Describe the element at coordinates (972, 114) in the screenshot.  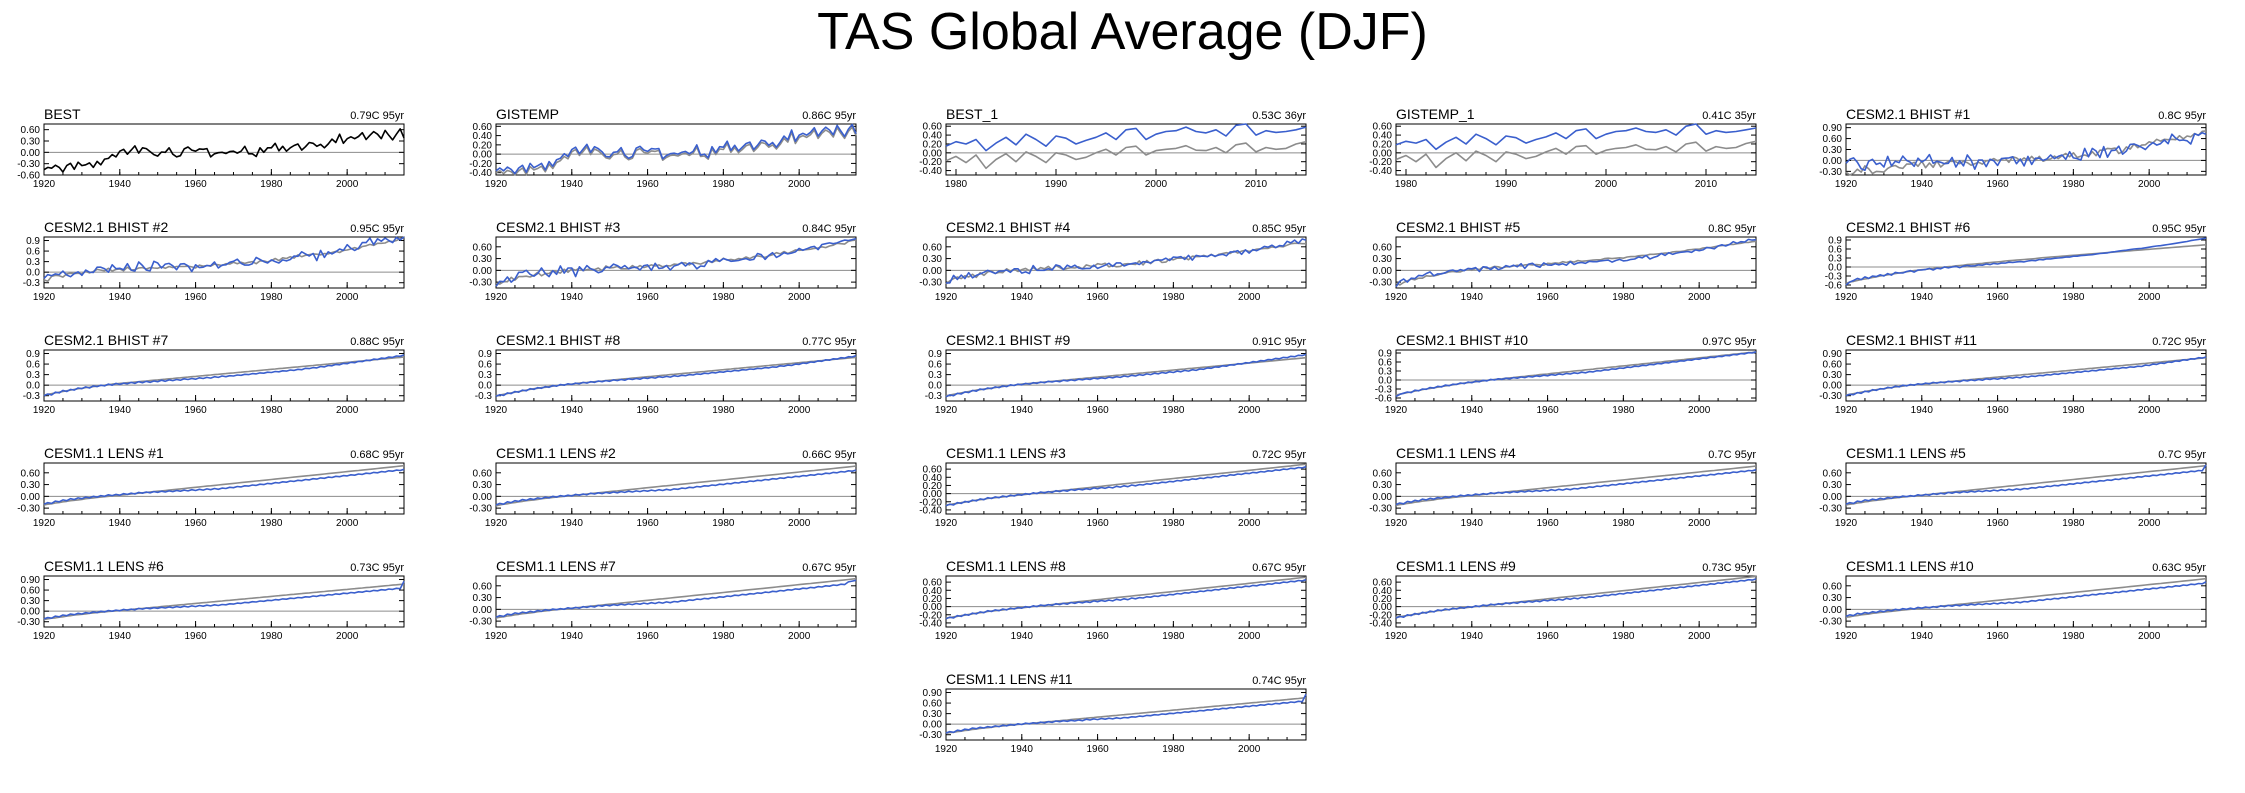
I see `panel-title: BEST_1` at that location.